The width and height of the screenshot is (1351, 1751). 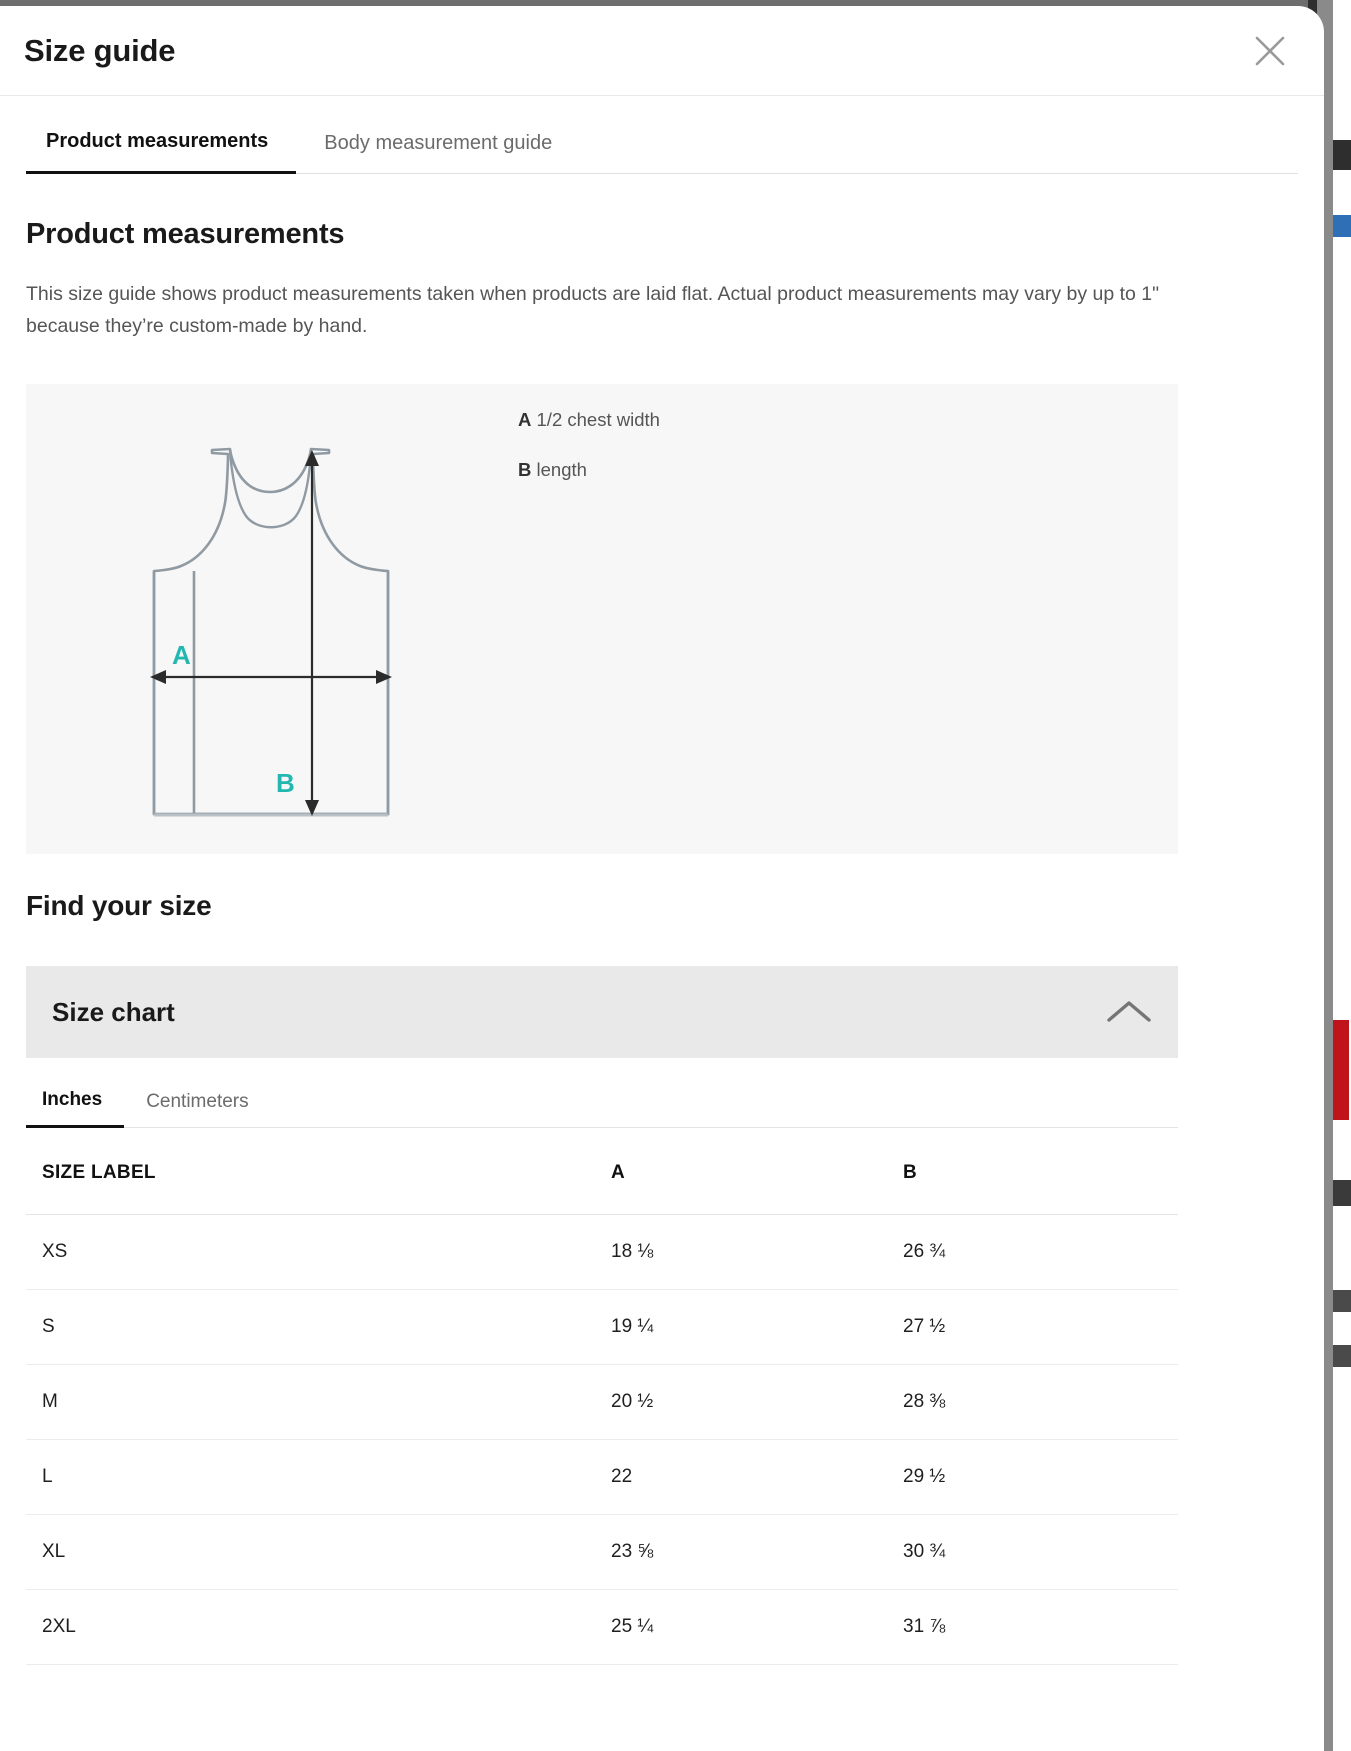 I want to click on close-button, so click(x=1270, y=51).